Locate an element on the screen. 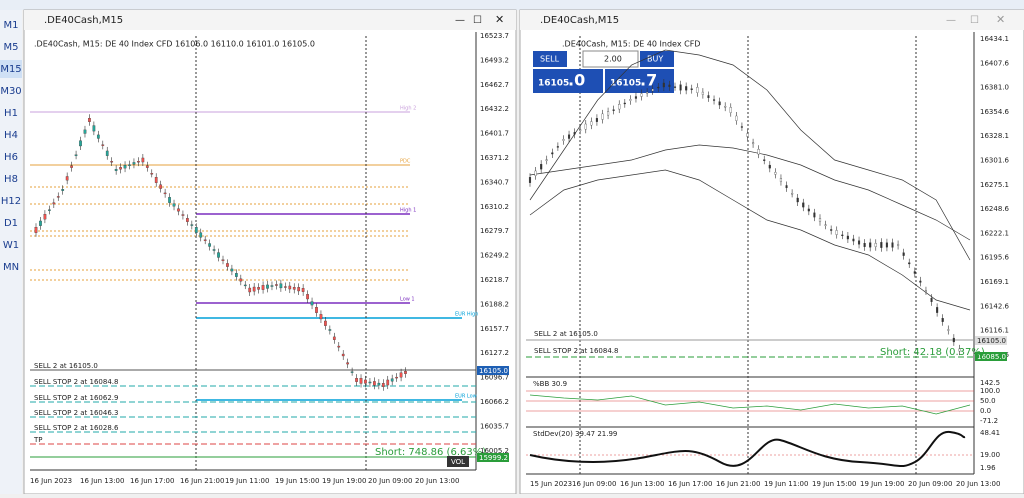 The height and width of the screenshot is (498, 1024). order-label: SELL STOP 2 at 16084.8 is located at coordinates (76, 382).